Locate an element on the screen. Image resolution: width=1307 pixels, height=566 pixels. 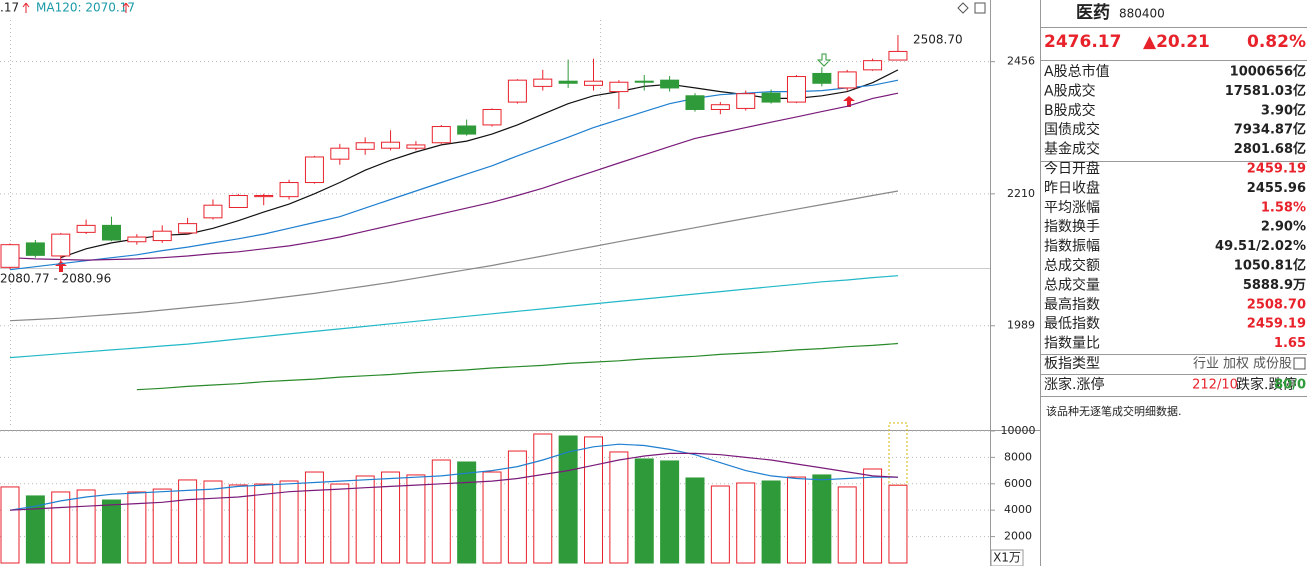
y-tick-label: 2456 is located at coordinates (1021, 61).